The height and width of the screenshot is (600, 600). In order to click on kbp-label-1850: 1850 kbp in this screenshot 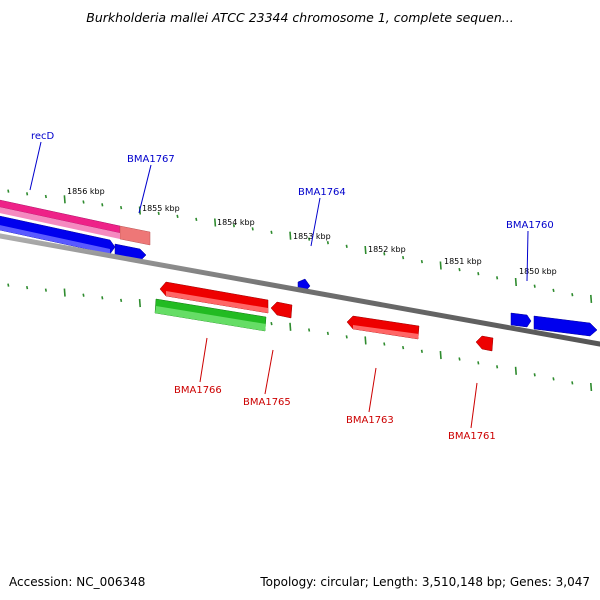, I will do `click(538, 271)`.